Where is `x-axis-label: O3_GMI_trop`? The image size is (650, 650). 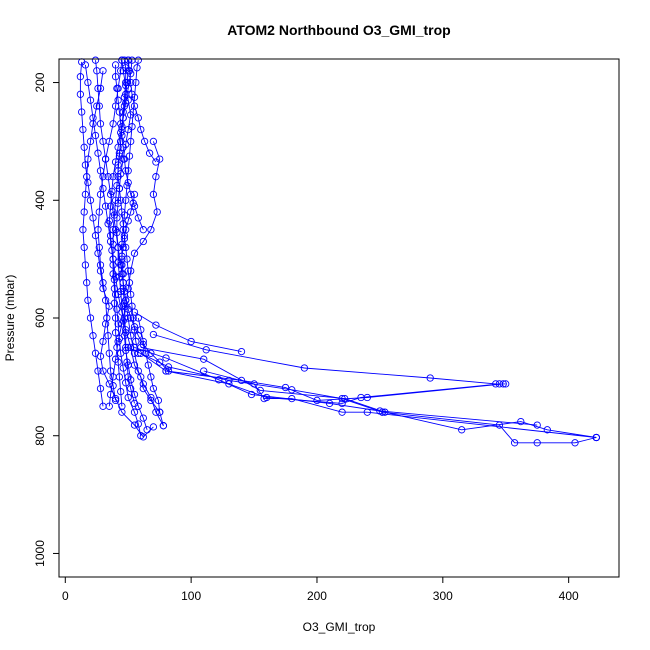
x-axis-label: O3_GMI_trop is located at coordinates (339, 627).